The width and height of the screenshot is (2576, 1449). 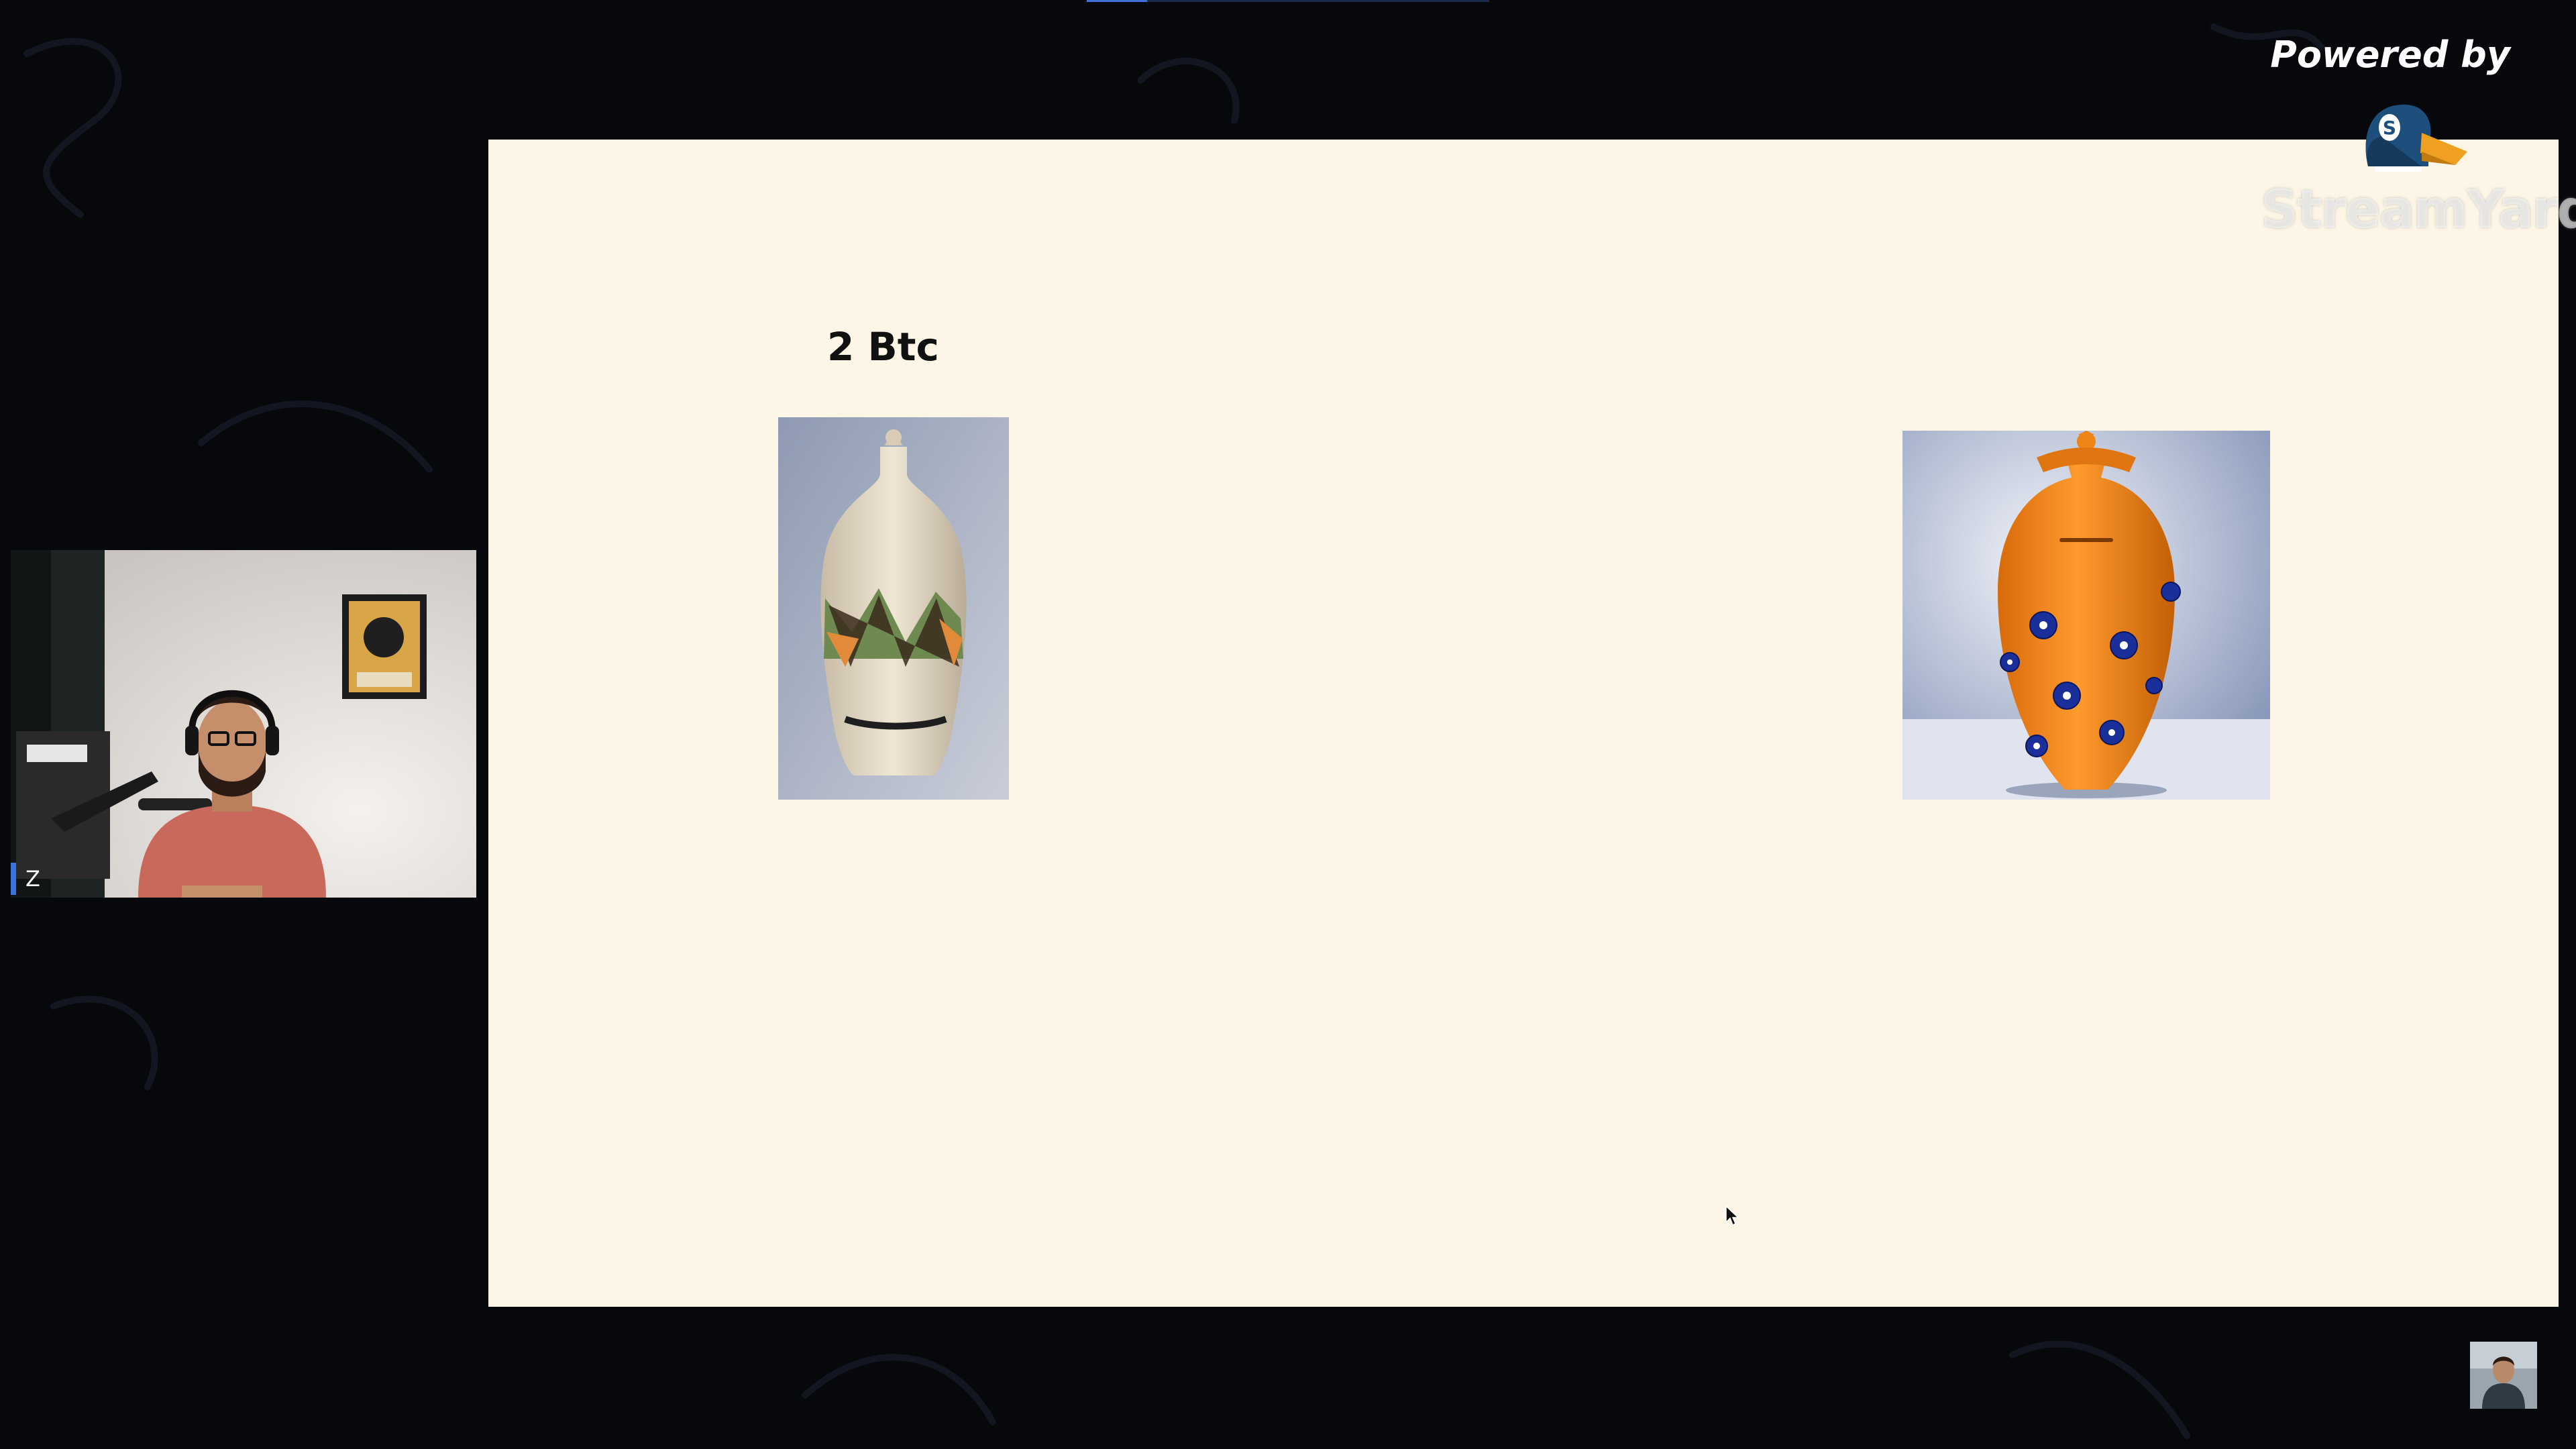 I want to click on participant-name-tag: Z, so click(x=39, y=879).